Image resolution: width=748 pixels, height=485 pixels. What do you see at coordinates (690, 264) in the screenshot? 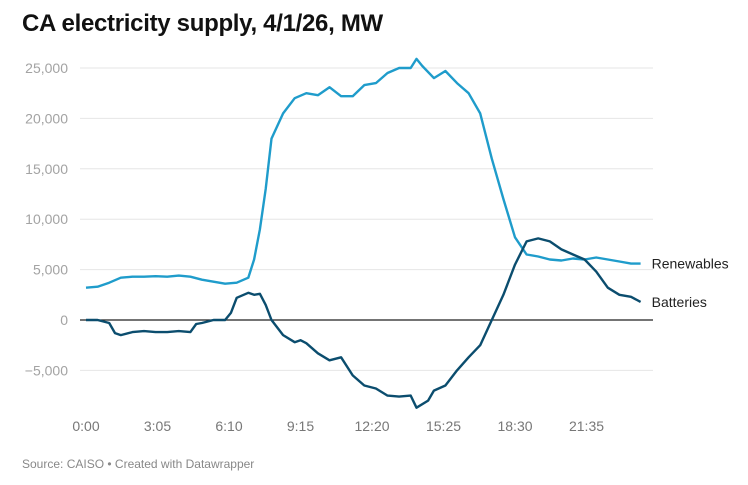
I see `series-label-renewables: Renewables` at bounding box center [690, 264].